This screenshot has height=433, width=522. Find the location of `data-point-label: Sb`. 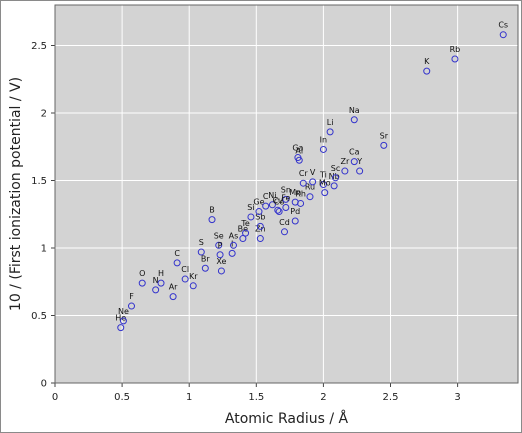

data-point-label: Sb is located at coordinates (260, 216).